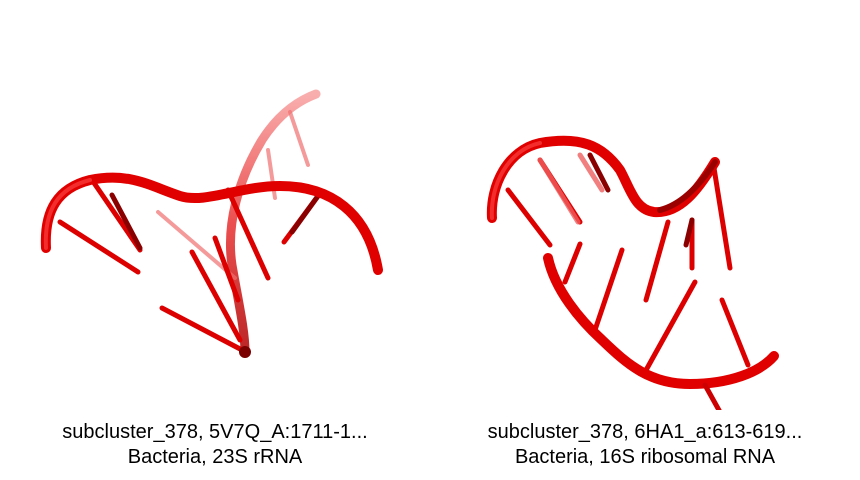  I want to click on caption-subtitle: Bacteria, 23S rRNA, so click(215, 457).